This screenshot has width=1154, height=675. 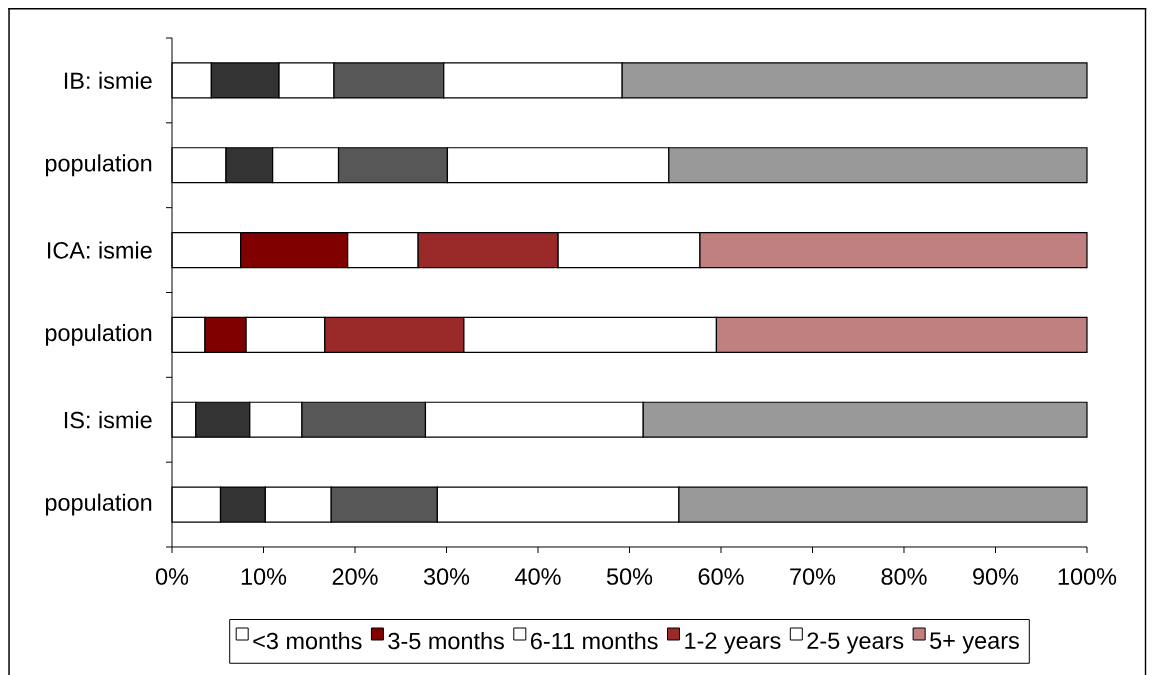 I want to click on x-tick-label: 60%, so click(x=721, y=576).